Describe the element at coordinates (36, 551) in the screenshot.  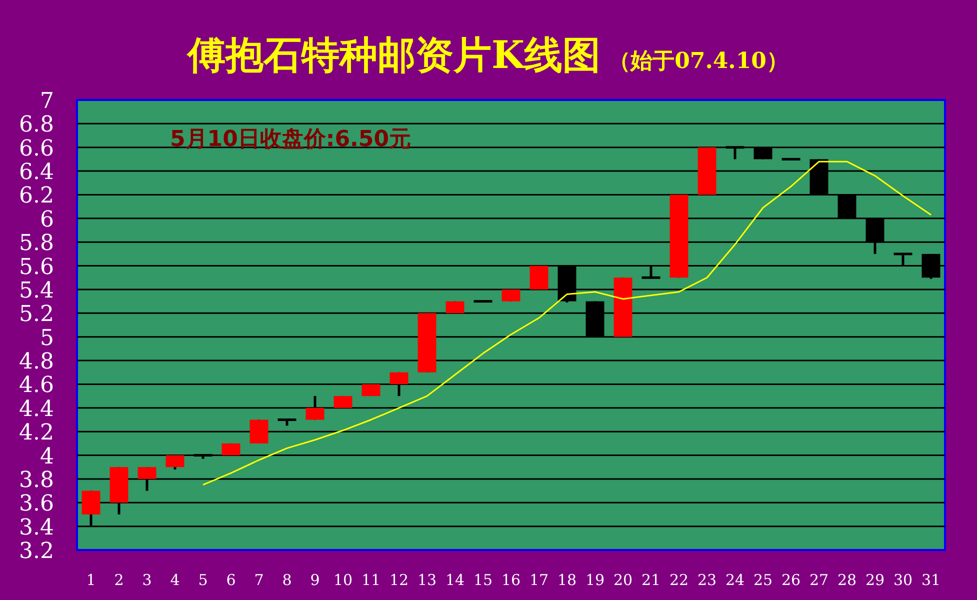
I see `y-tick-label: 3.2` at that location.